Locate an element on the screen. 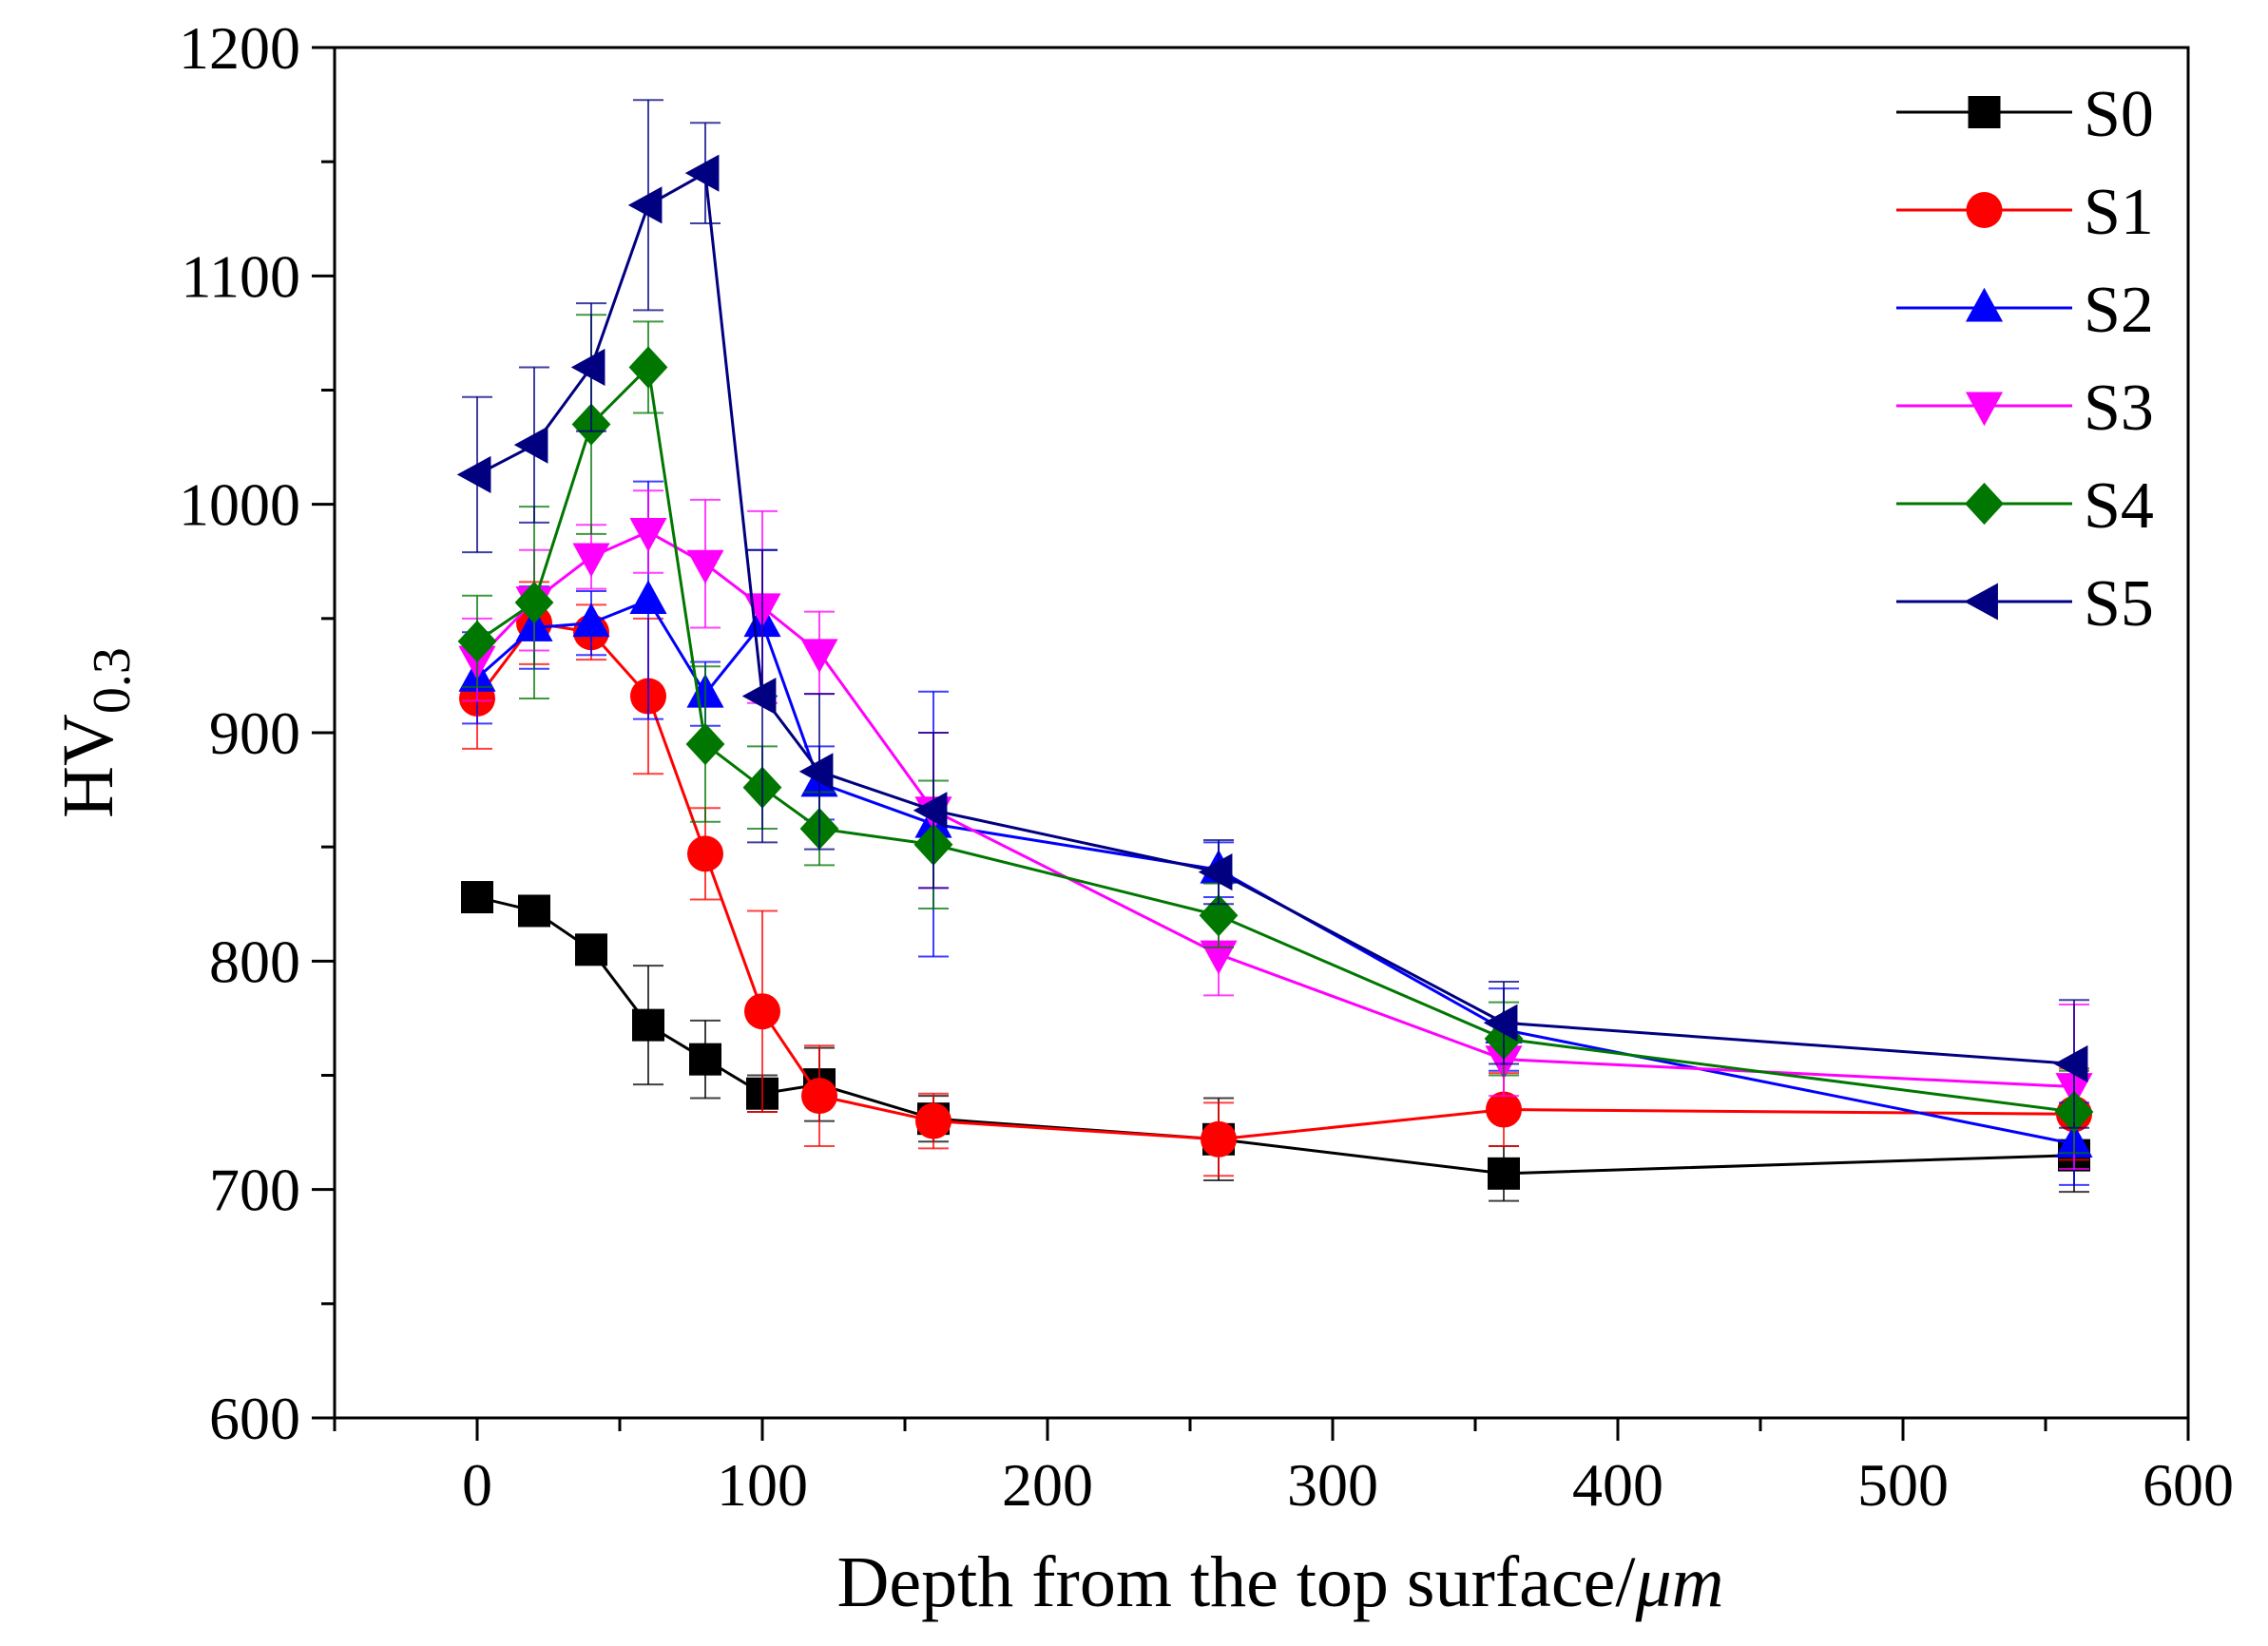  legend-label: S0 is located at coordinates (2119, 114).